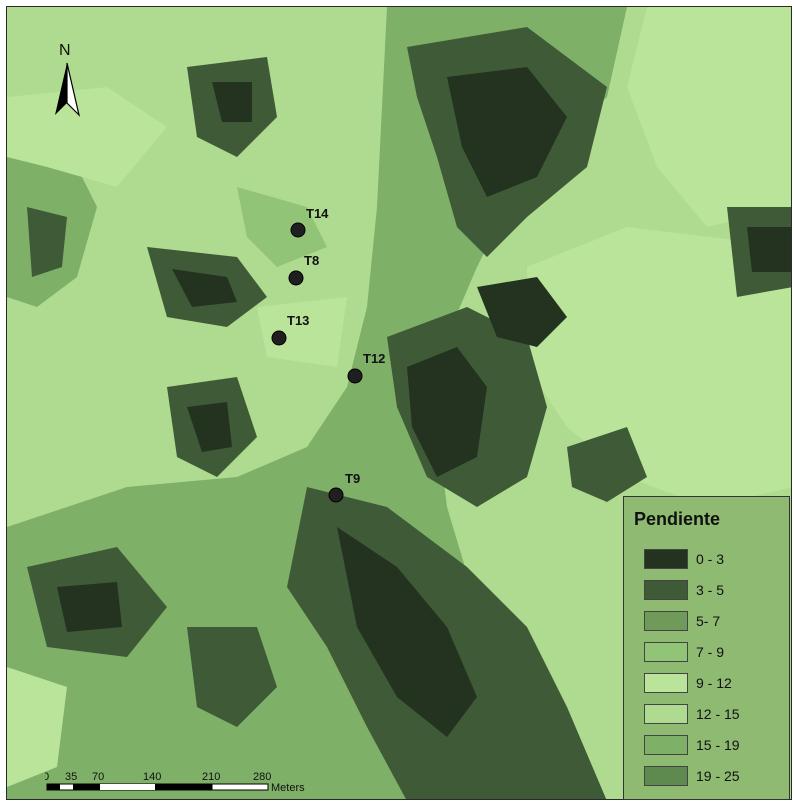  What do you see at coordinates (311, 260) in the screenshot?
I see `point-label: T8` at bounding box center [311, 260].